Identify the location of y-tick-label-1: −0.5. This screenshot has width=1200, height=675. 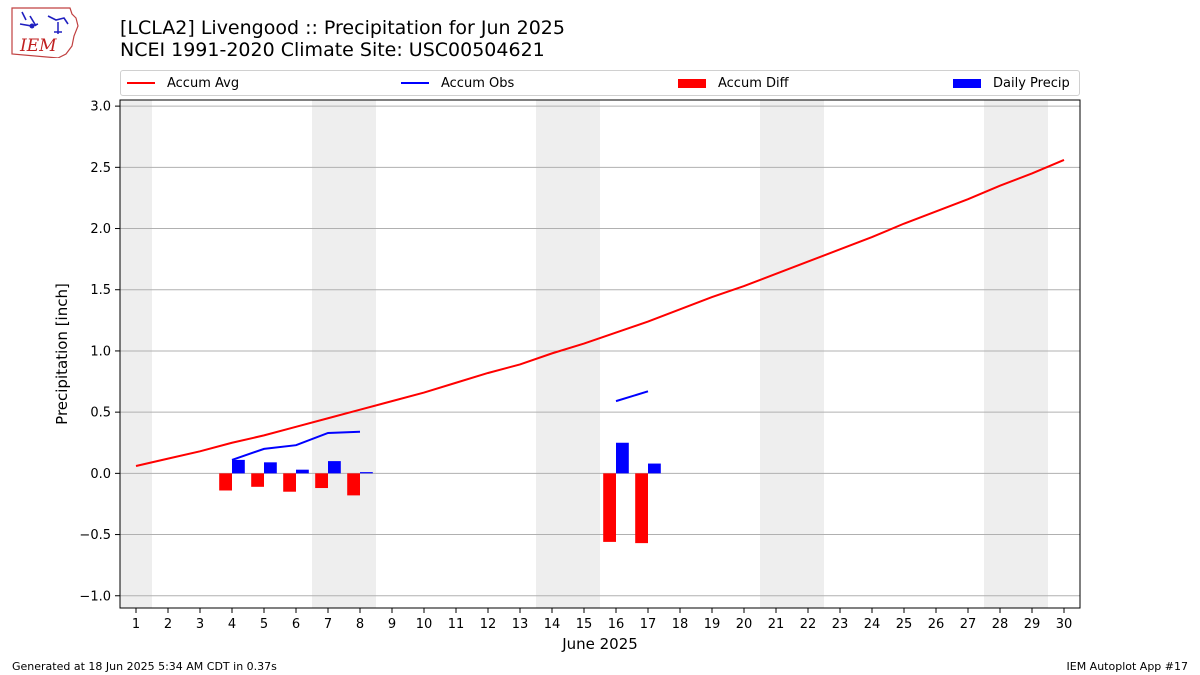
(95, 535).